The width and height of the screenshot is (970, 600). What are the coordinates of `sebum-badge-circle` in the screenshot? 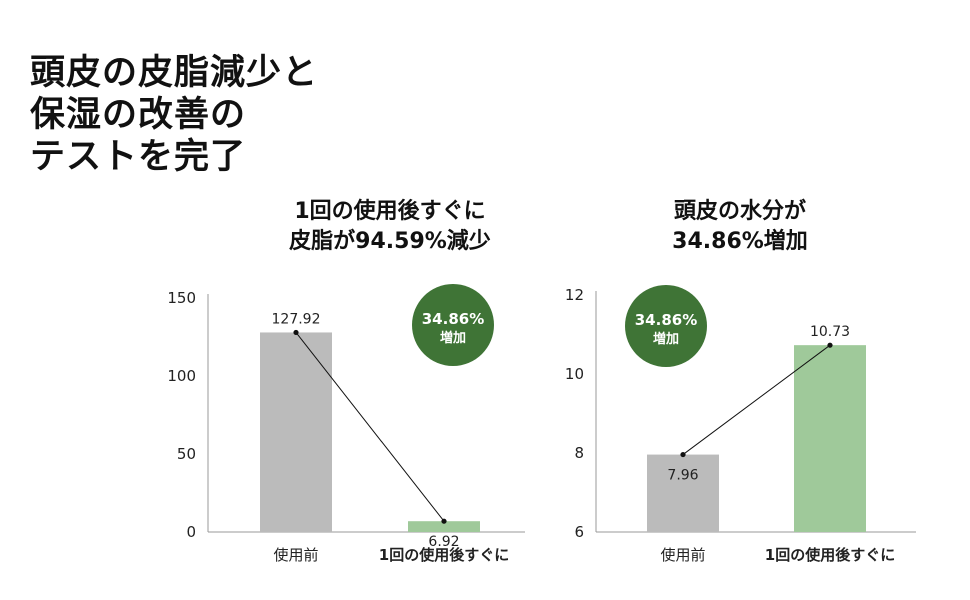 It's located at (453, 325).